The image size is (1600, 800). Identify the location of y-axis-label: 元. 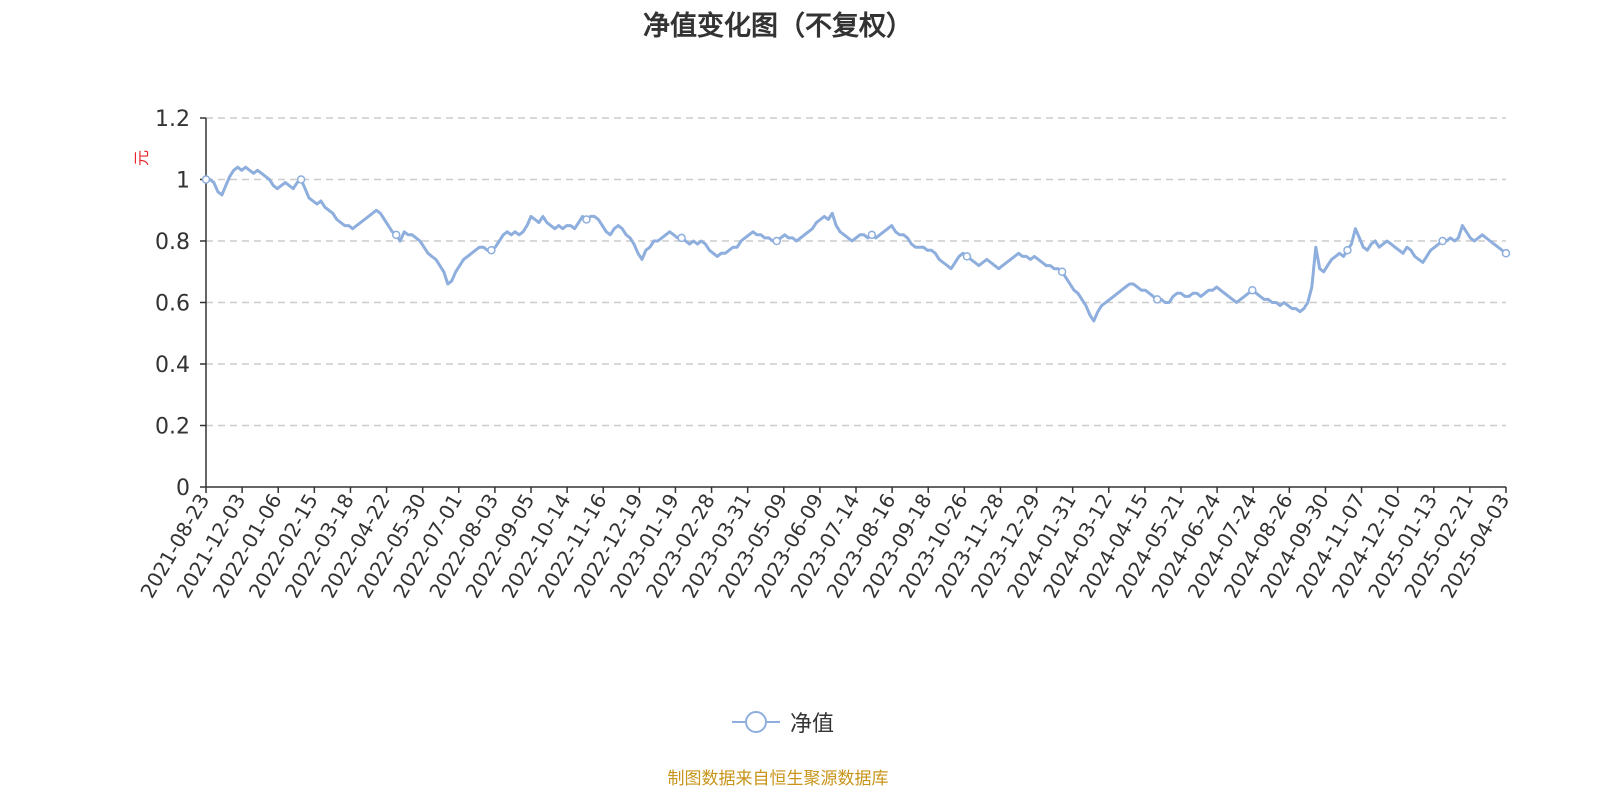
(141, 158).